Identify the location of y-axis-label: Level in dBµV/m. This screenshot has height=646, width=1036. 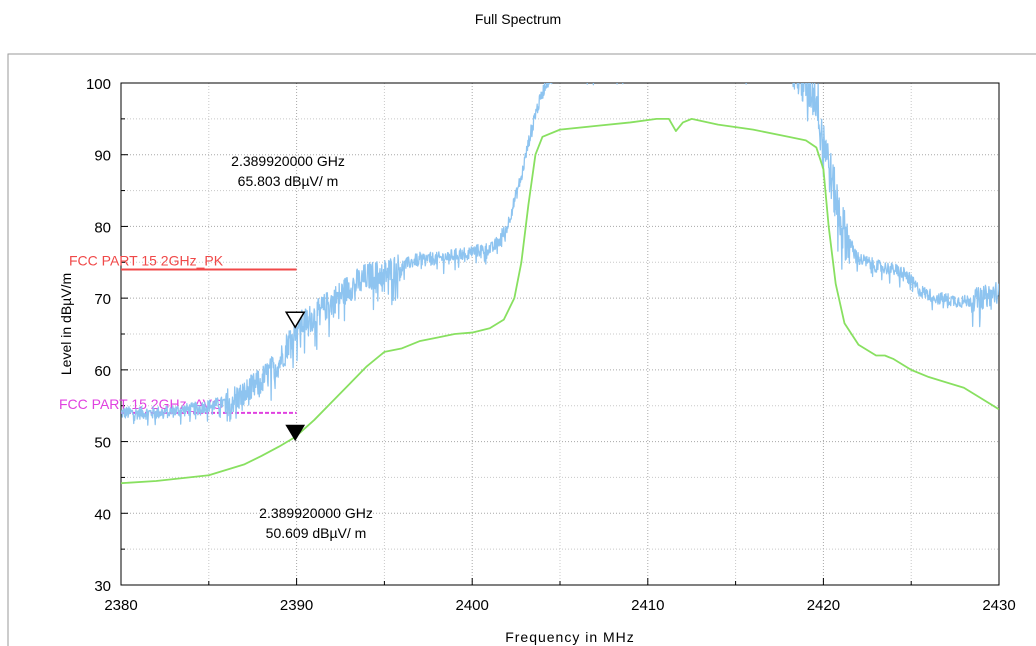
(66, 324).